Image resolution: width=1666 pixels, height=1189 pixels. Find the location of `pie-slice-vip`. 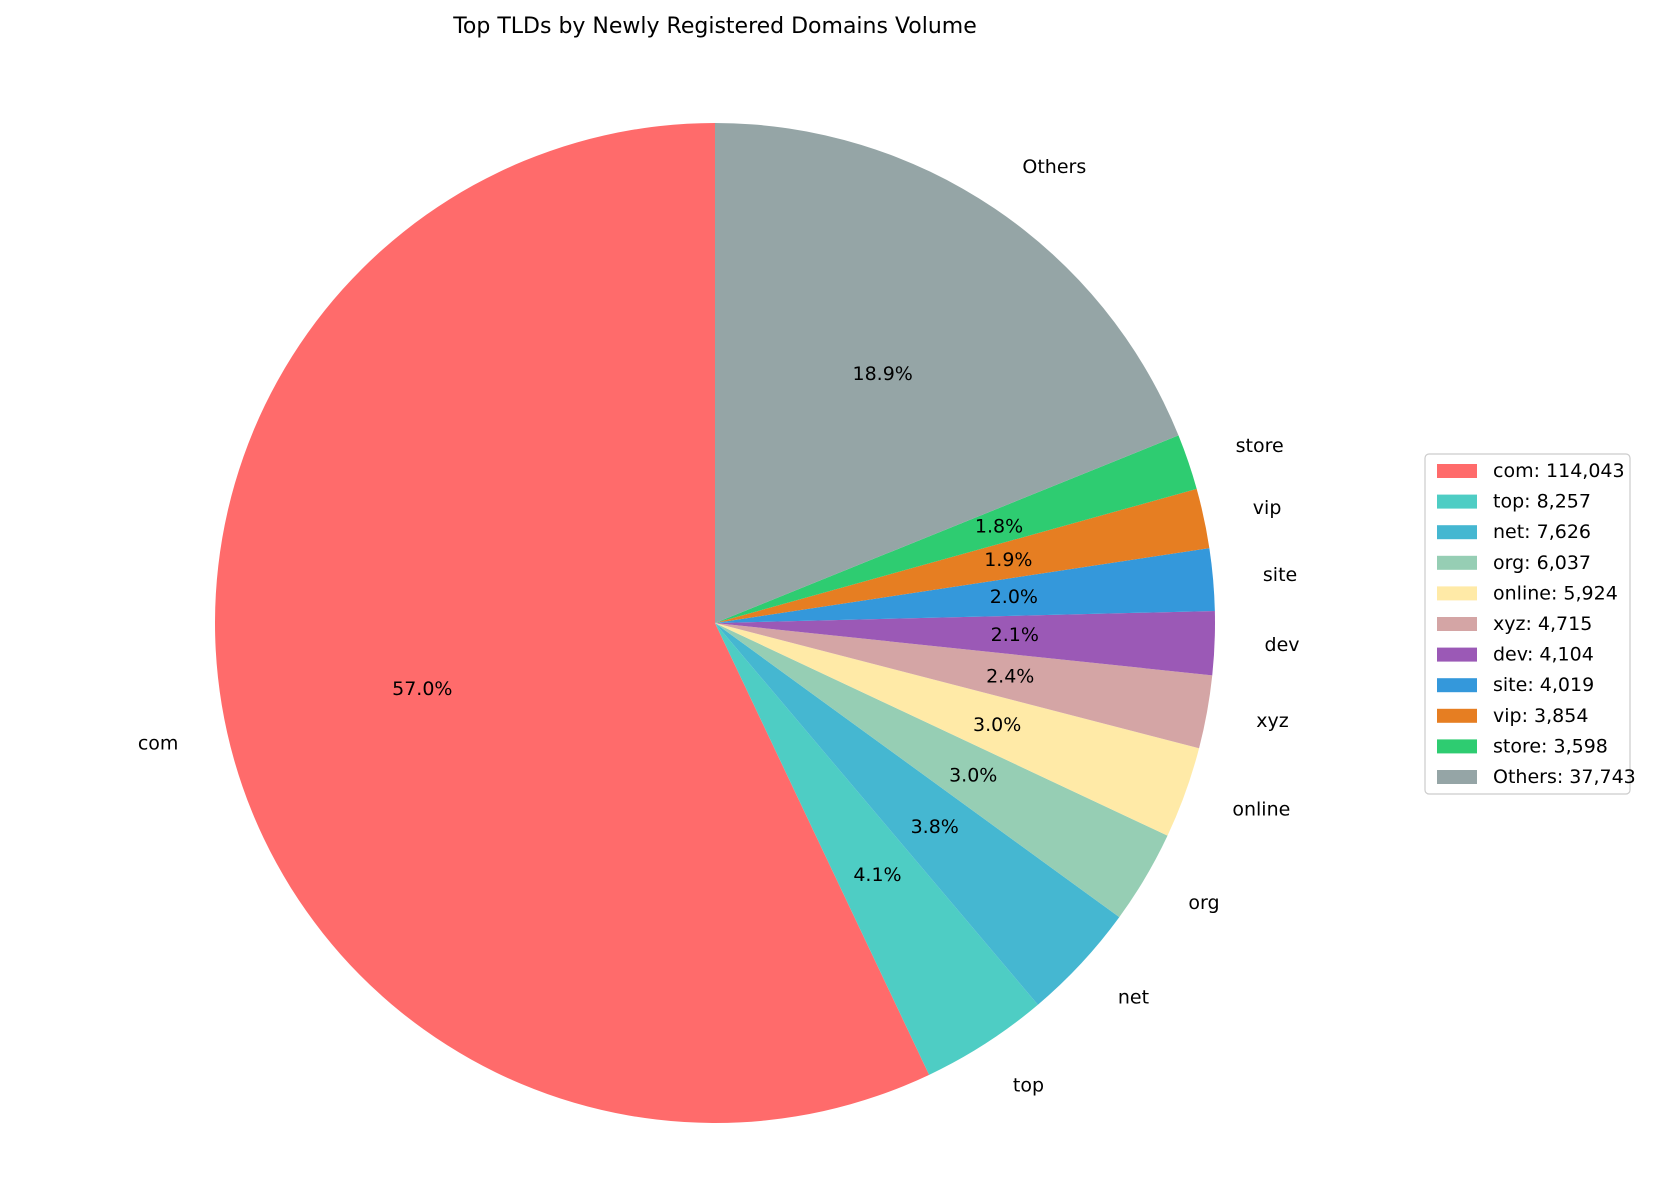

pie-slice-vip is located at coordinates (962, 555).